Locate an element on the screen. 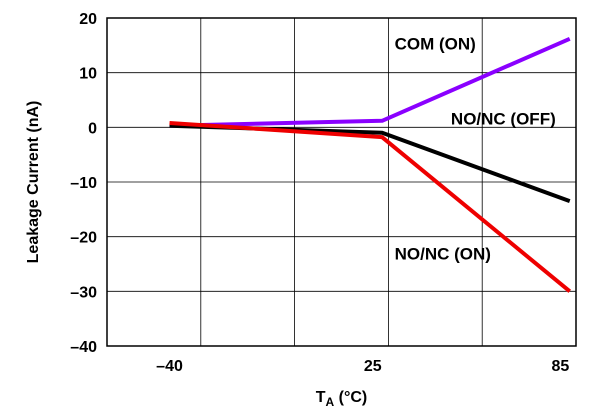  y-tick-label: –40 is located at coordinates (83, 347).